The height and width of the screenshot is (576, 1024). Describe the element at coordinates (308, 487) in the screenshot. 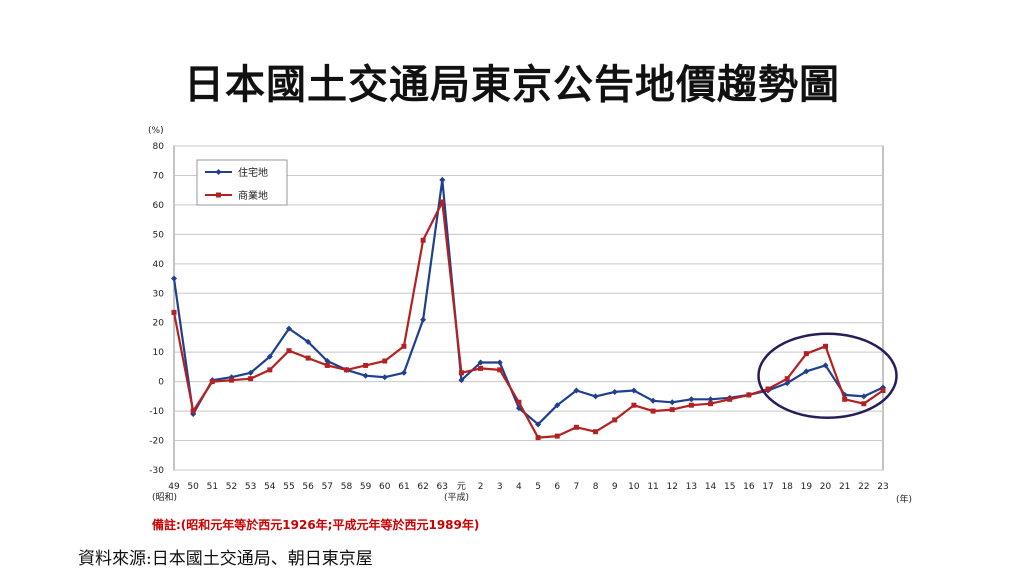

I see `x-tick-label: 56` at that location.